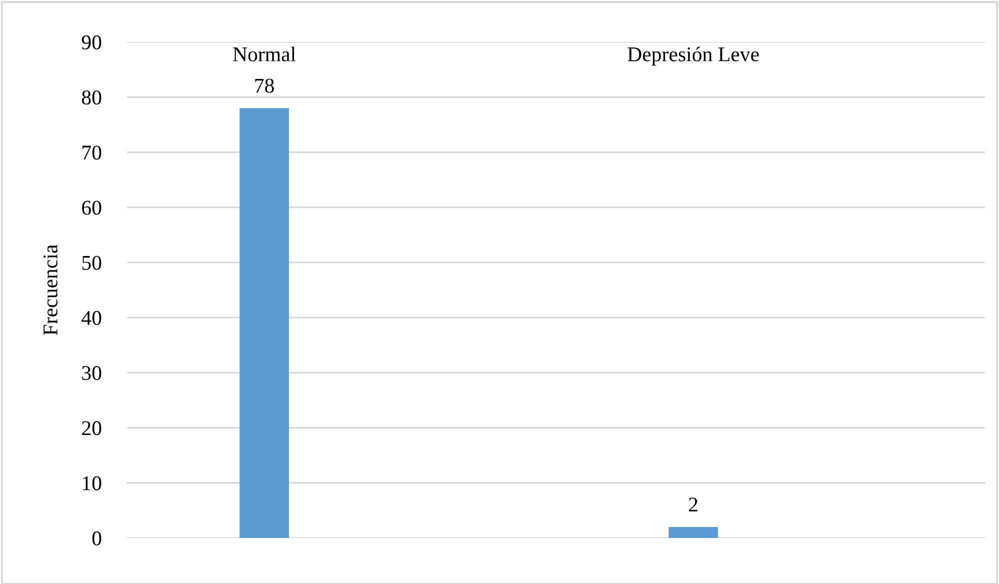 The image size is (999, 584). What do you see at coordinates (264, 54) in the screenshot?
I see `x-tick-label: Normal` at bounding box center [264, 54].